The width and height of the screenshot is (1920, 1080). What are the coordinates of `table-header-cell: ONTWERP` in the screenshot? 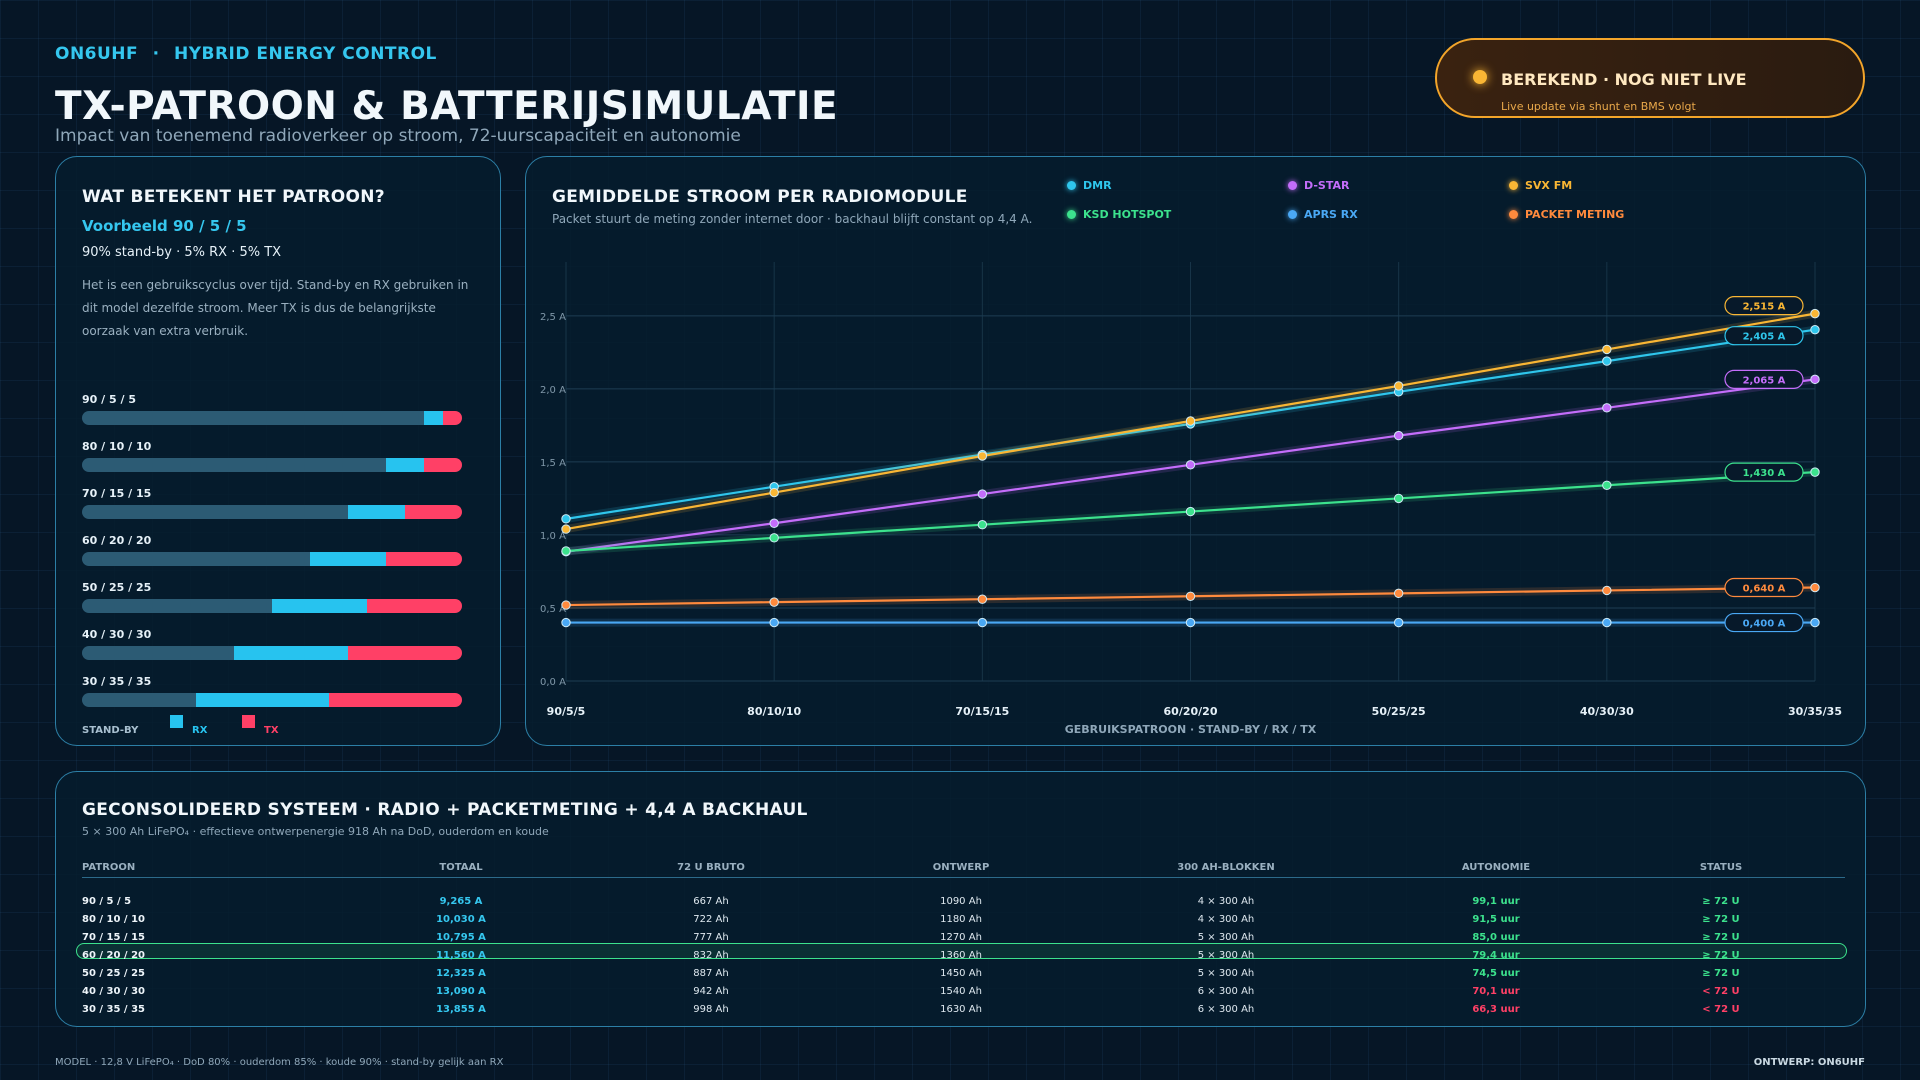 It's located at (961, 867).